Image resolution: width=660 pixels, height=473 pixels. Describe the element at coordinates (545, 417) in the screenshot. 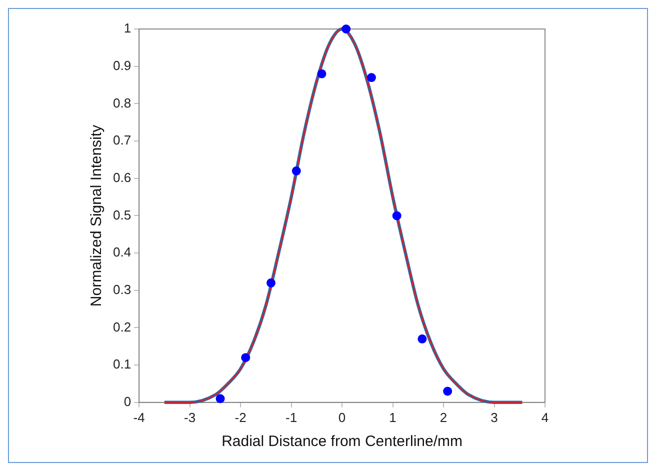

I see `x-tick-label: 4` at that location.